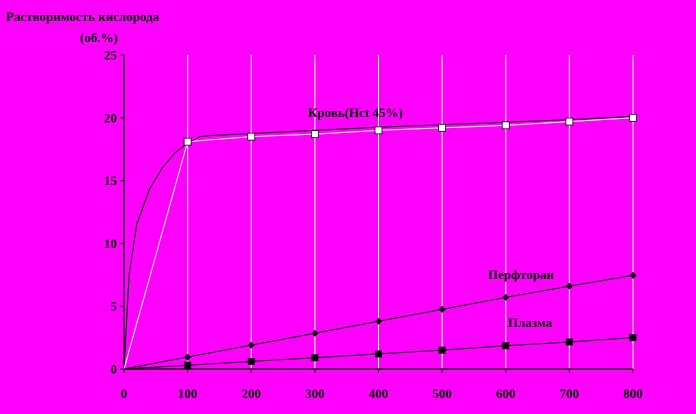  What do you see at coordinates (111, 180) in the screenshot?
I see `y-tick-label-15: 15` at bounding box center [111, 180].